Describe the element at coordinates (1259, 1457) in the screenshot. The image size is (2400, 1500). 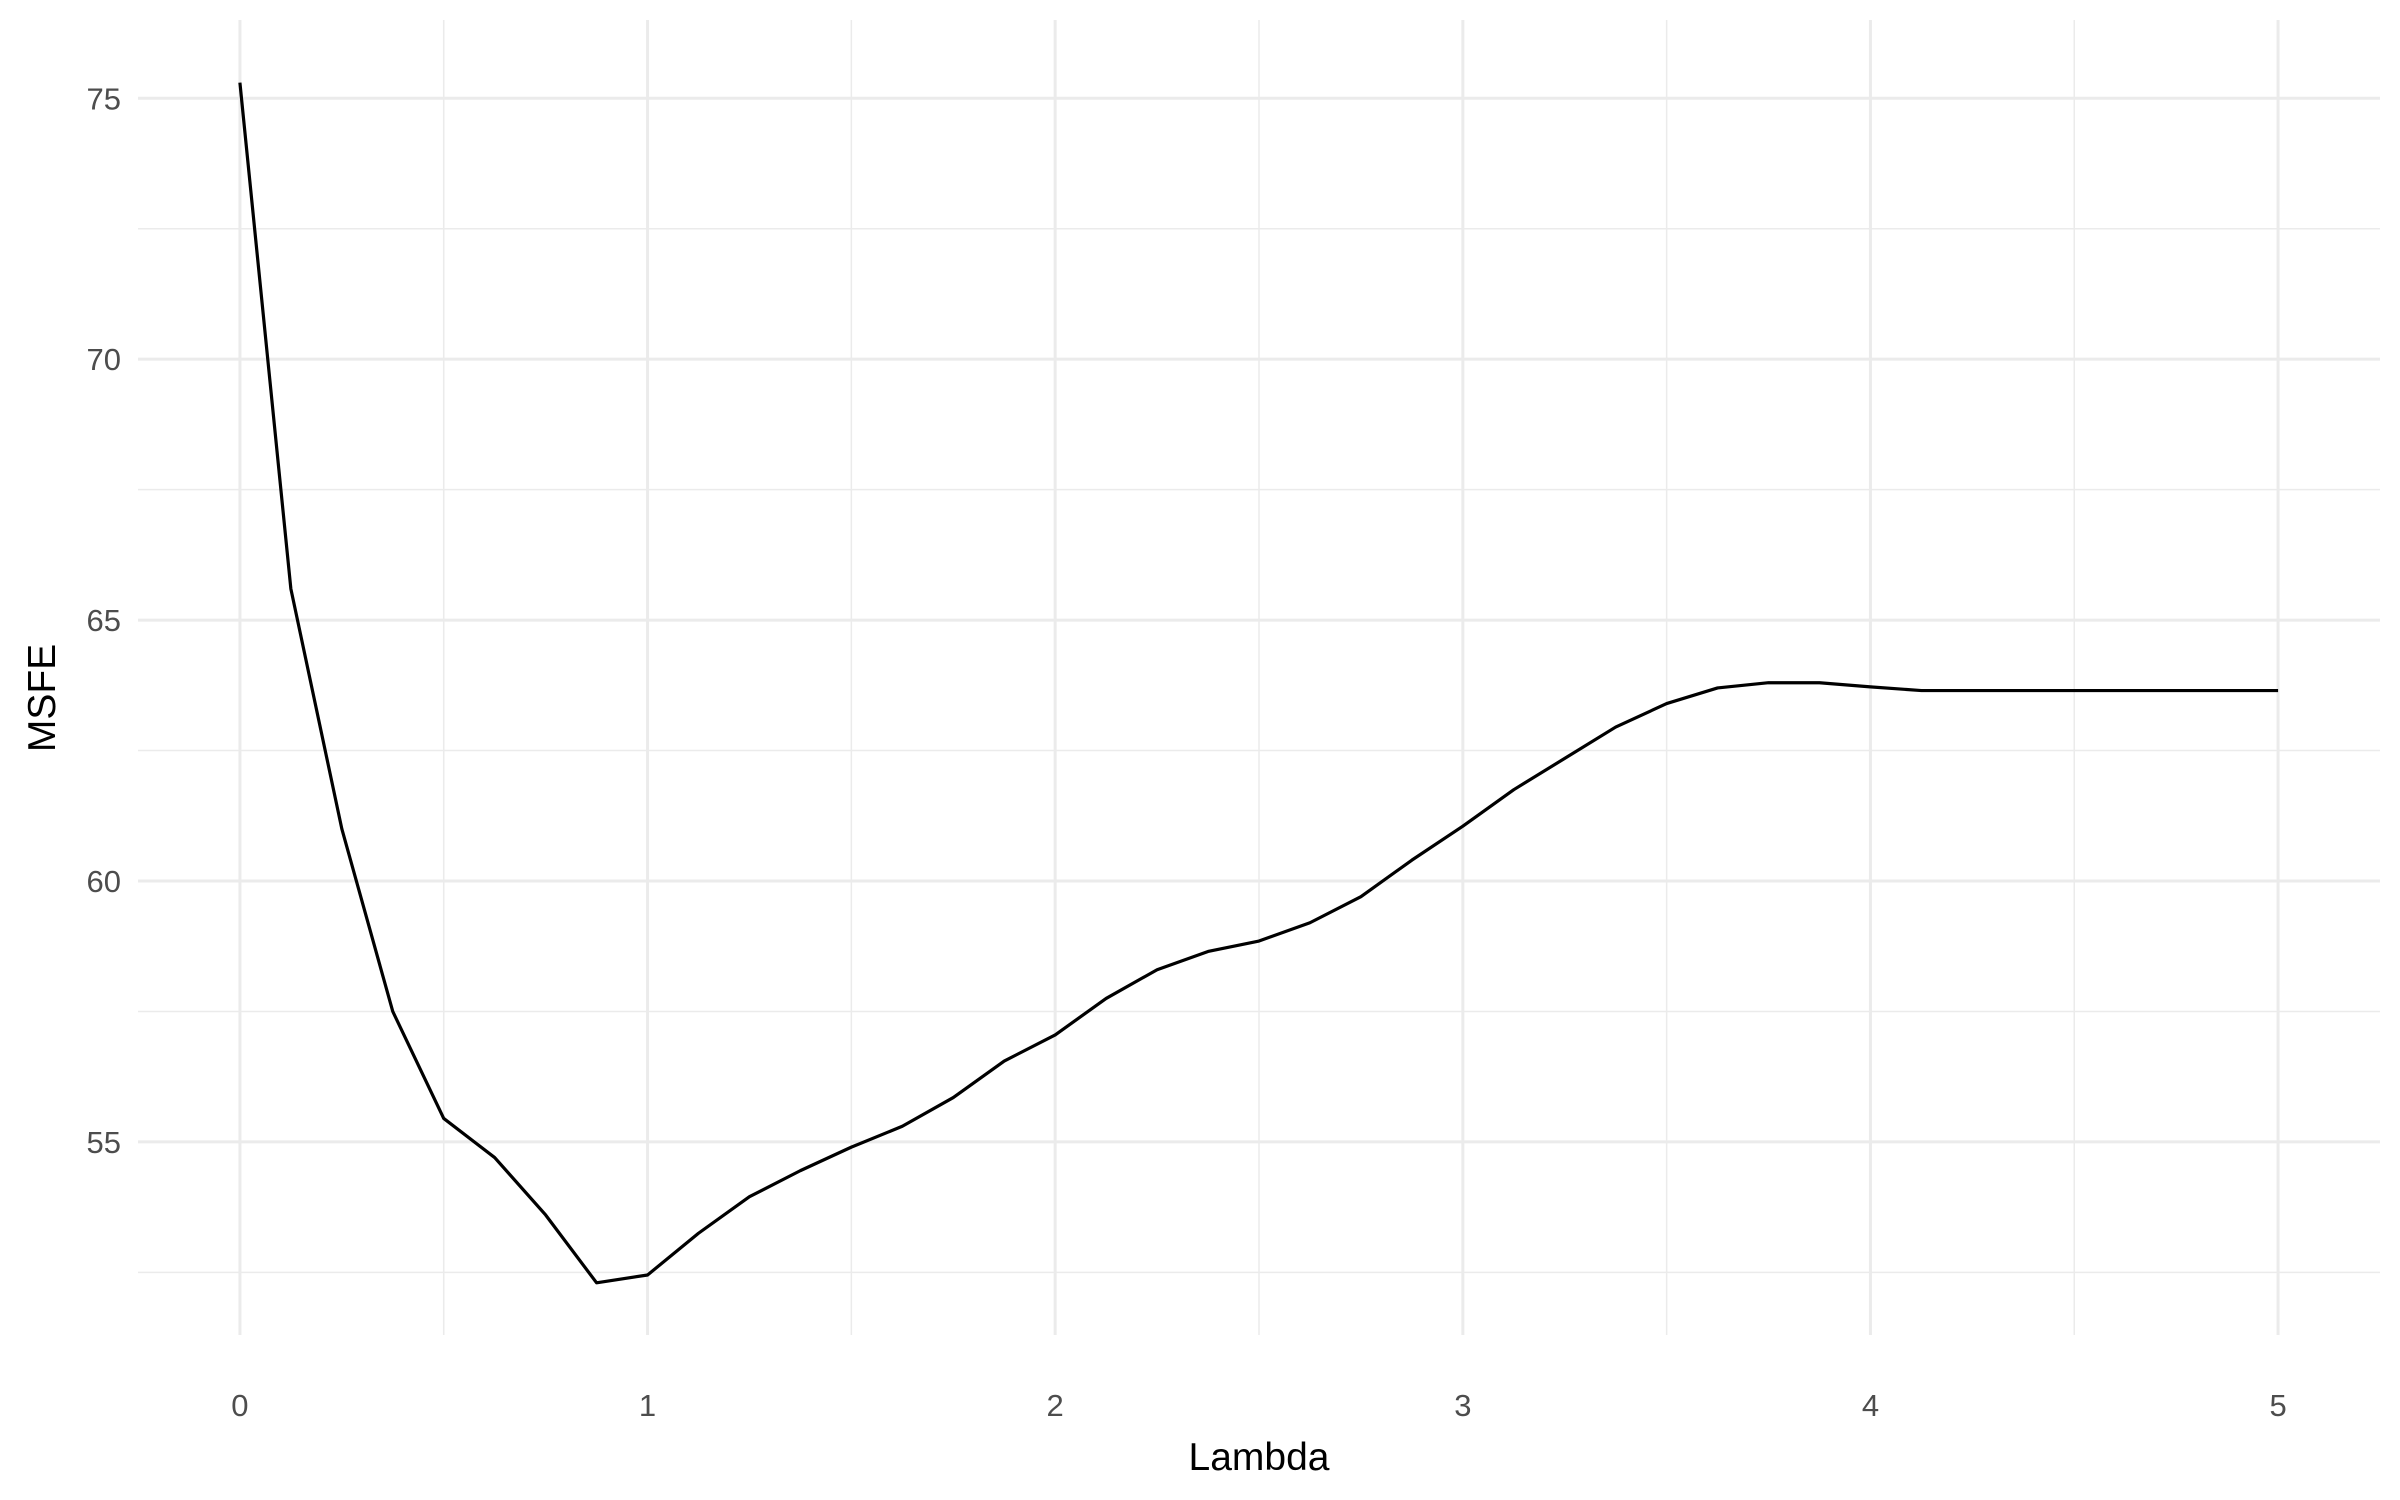
I see `x-axis-title: Lambda` at that location.